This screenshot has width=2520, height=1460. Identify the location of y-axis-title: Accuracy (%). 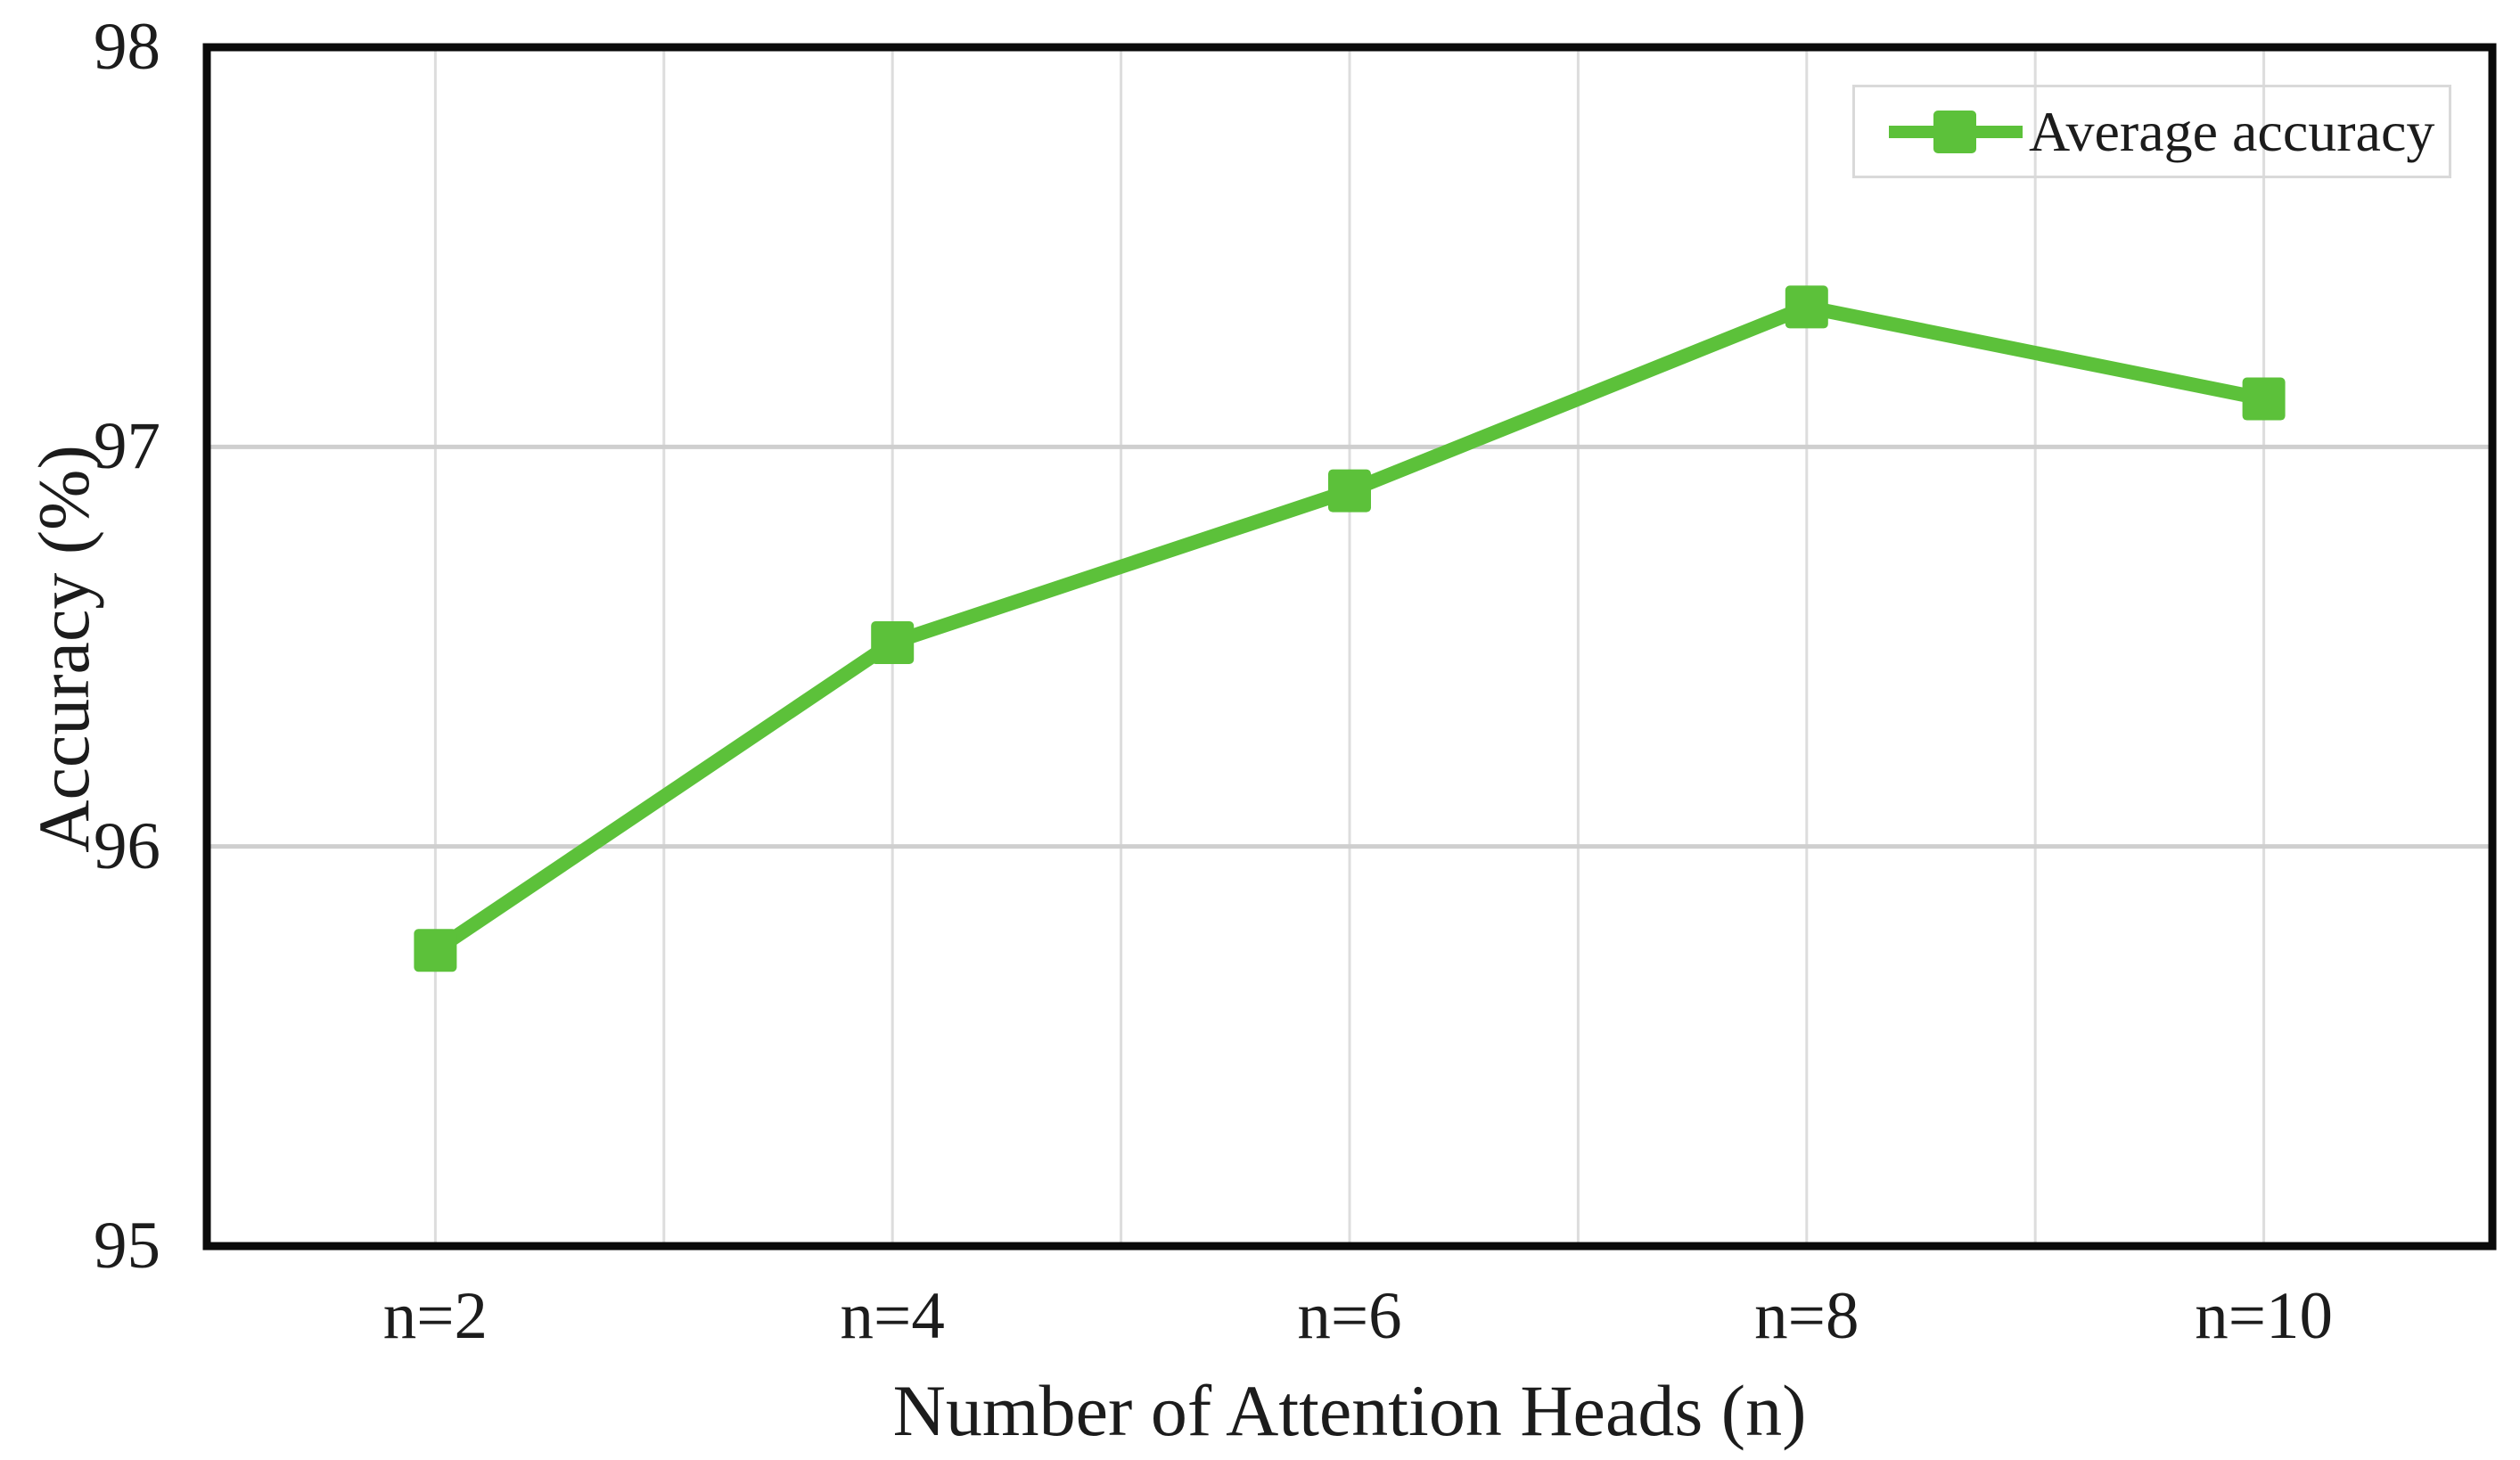
(64, 649).